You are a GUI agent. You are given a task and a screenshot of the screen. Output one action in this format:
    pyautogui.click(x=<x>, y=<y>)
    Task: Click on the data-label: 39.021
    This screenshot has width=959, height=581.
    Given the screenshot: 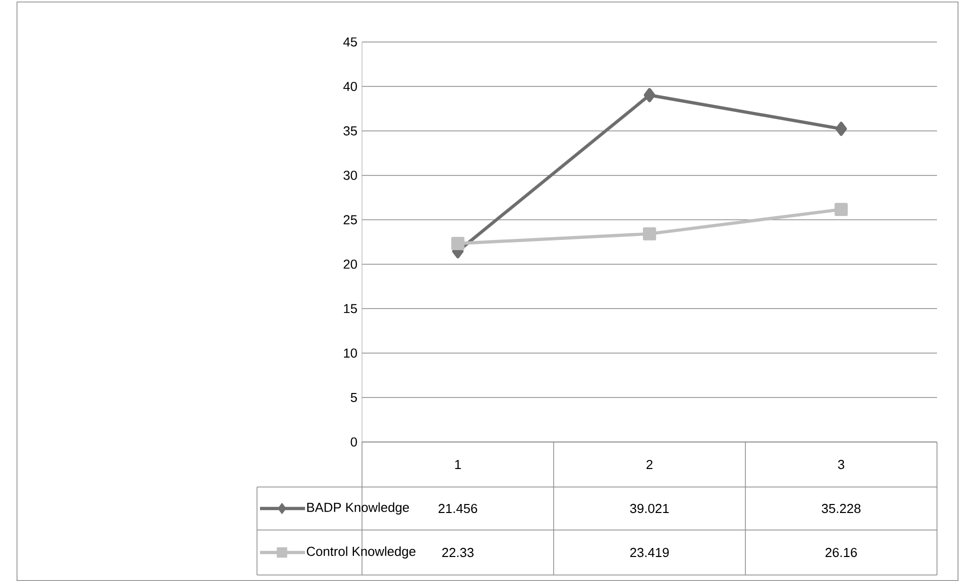 What is the action you would take?
    pyautogui.click(x=649, y=509)
    